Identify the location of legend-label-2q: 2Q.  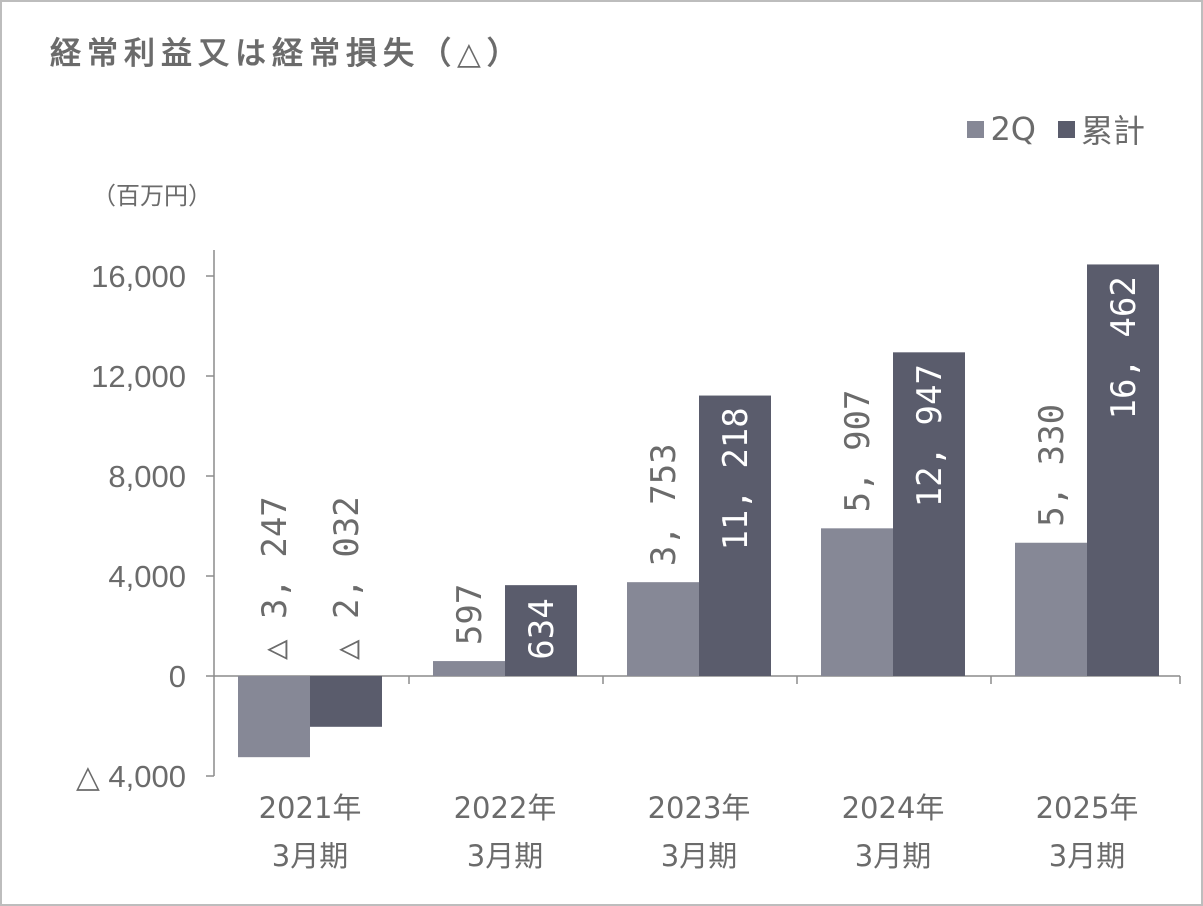
(1013, 129).